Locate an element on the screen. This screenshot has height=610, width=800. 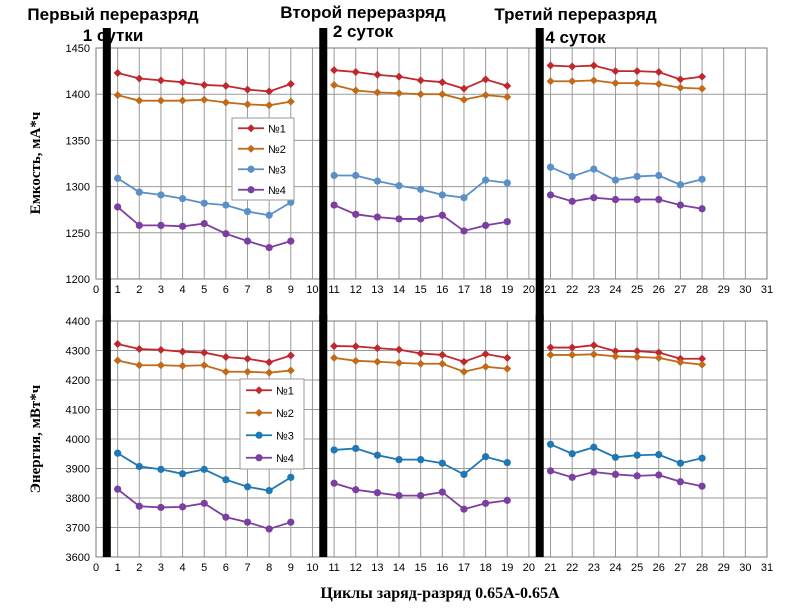
x-tick-label: 20 is located at coordinates (529, 568).